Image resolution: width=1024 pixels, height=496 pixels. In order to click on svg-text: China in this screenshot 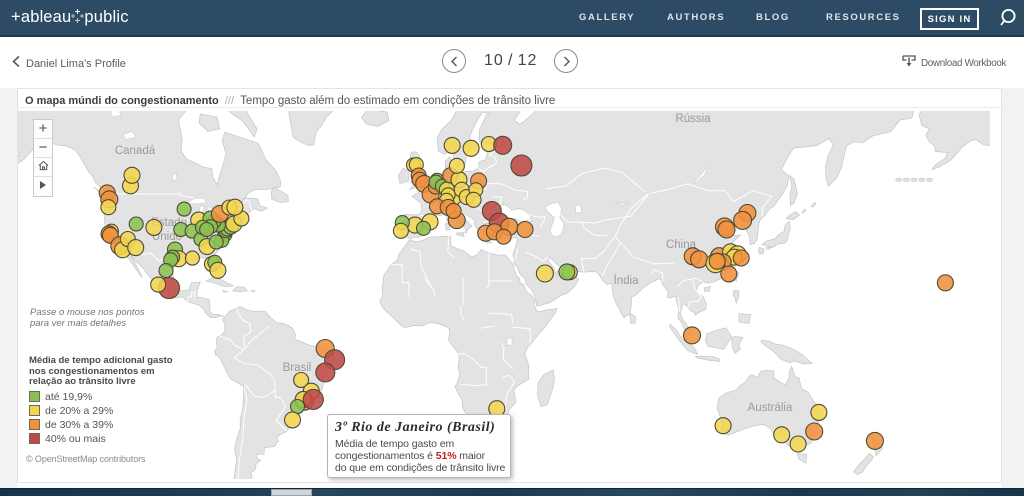, I will do `click(681, 245)`.